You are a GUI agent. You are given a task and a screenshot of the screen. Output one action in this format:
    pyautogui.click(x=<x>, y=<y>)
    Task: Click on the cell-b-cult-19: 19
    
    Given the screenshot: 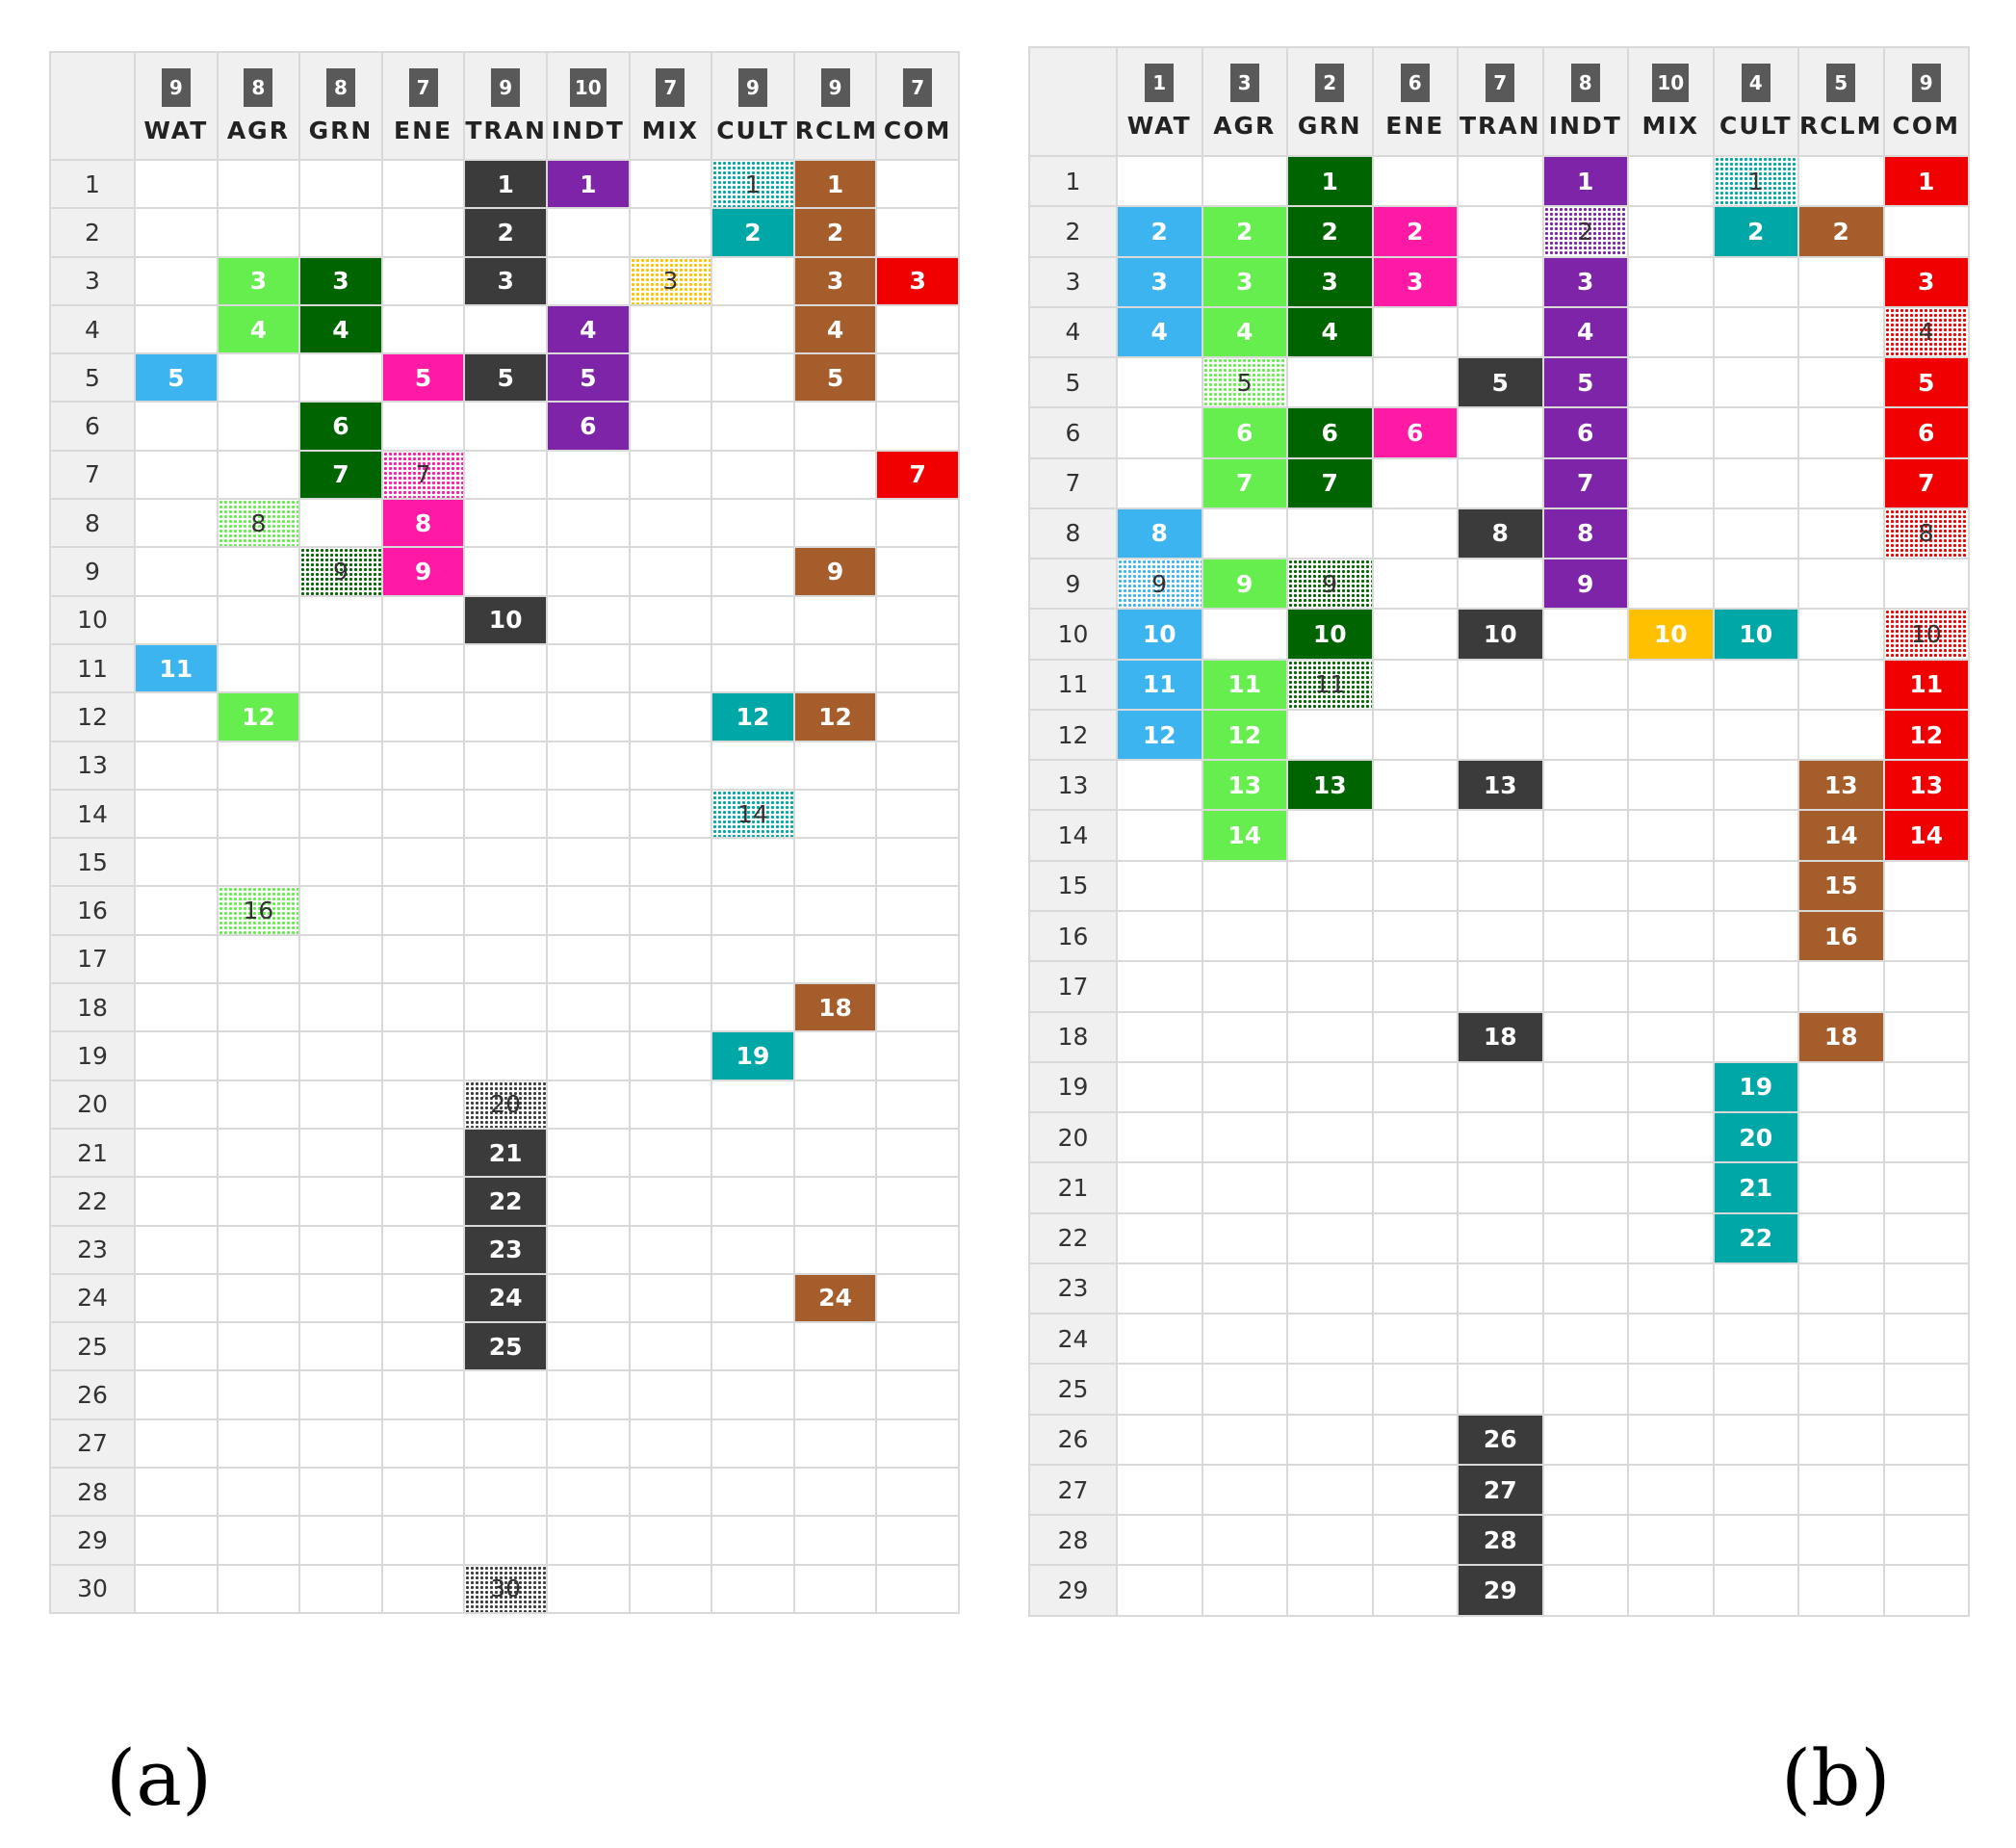 What is the action you would take?
    pyautogui.click(x=1756, y=1087)
    